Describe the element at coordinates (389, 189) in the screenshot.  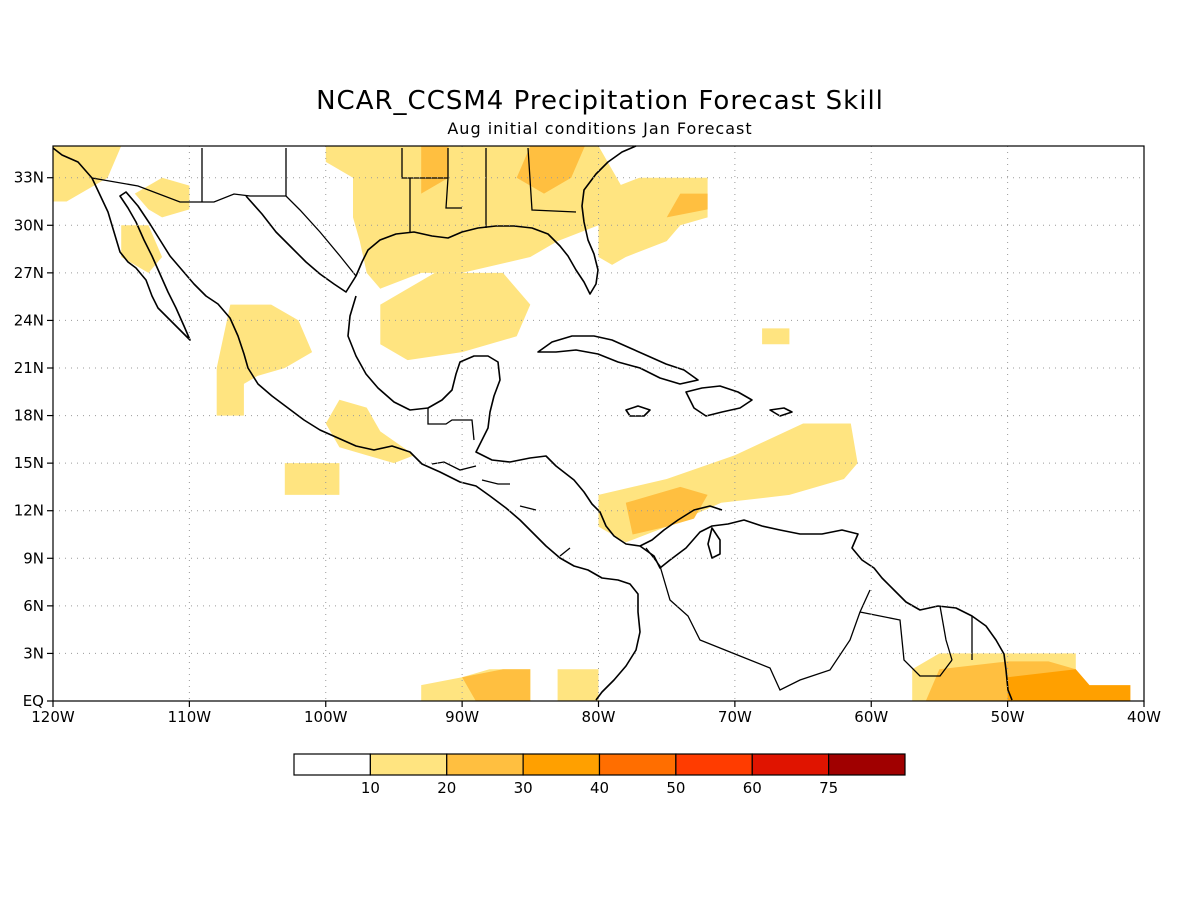
I see `us-state-borders` at that location.